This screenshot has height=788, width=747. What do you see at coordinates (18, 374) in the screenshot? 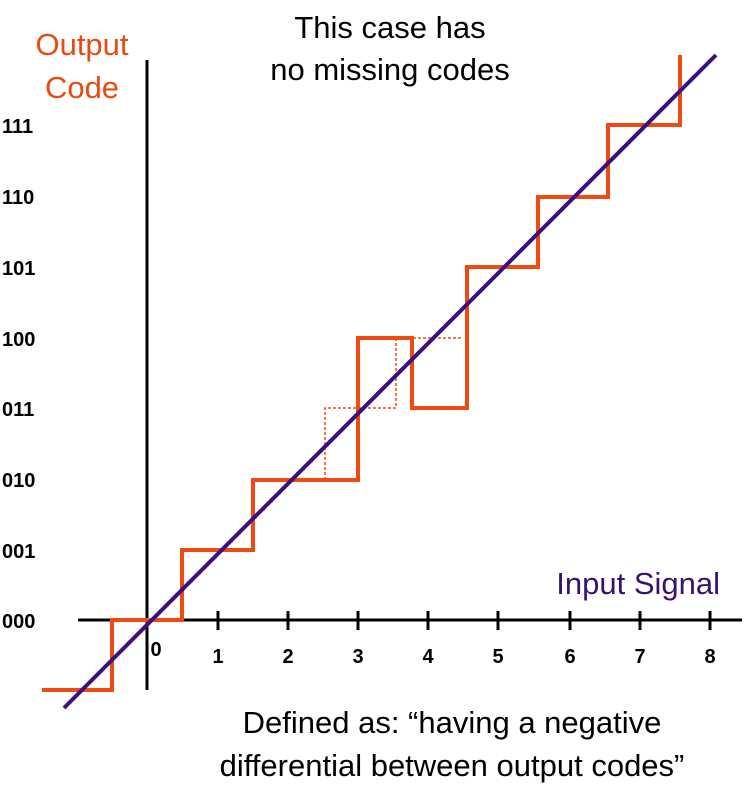
I see `y-tick-labels: 000 001 010 011 100 101 110 111` at bounding box center [18, 374].